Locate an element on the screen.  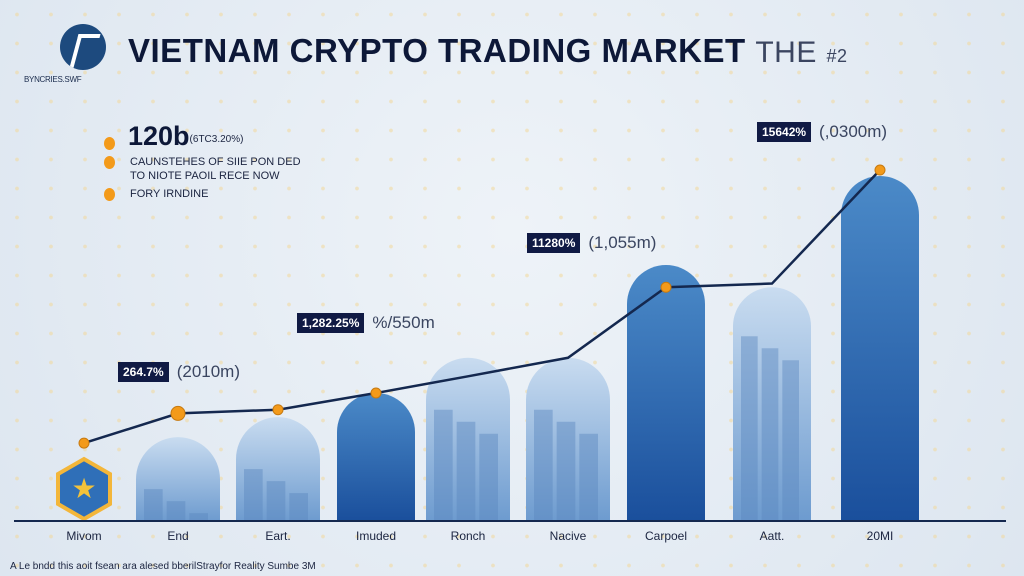
legend-item: FORY IRNDINE is located at coordinates (202, 194).